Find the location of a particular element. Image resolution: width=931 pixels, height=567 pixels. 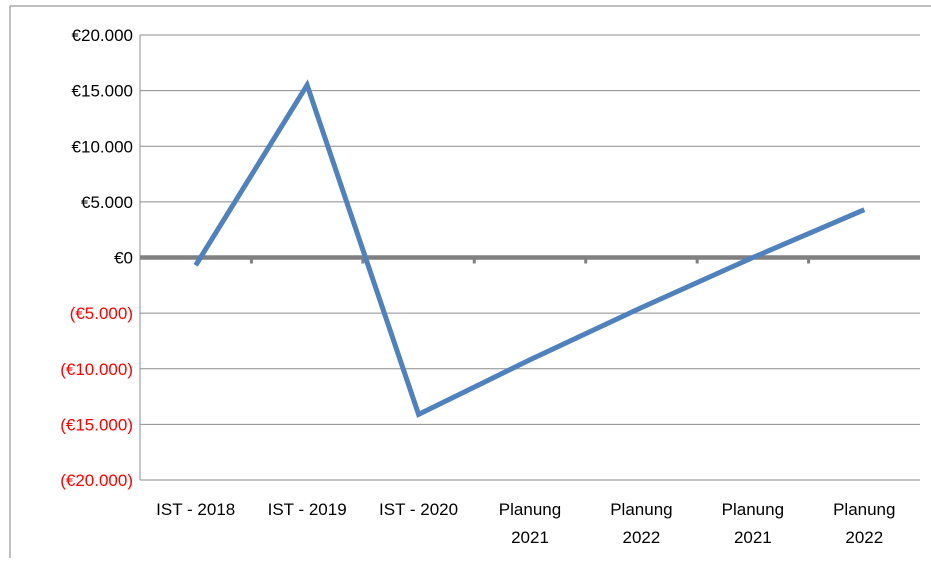

x-tick-label: IST - 2020 is located at coordinates (418, 509).